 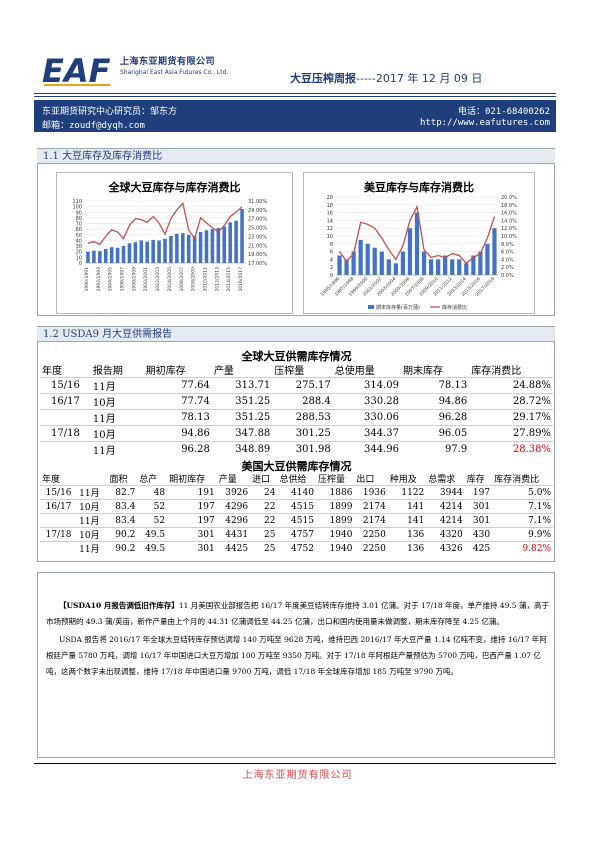 I want to click on y-right-tick-label: 23.00%, so click(x=257, y=237).